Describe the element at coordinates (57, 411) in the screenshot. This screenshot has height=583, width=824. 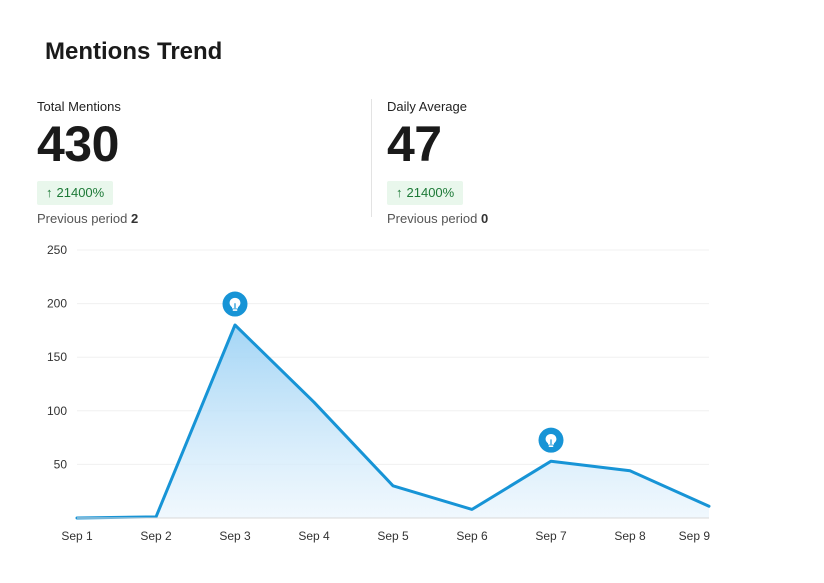
I see `y-tick-label: 100` at that location.